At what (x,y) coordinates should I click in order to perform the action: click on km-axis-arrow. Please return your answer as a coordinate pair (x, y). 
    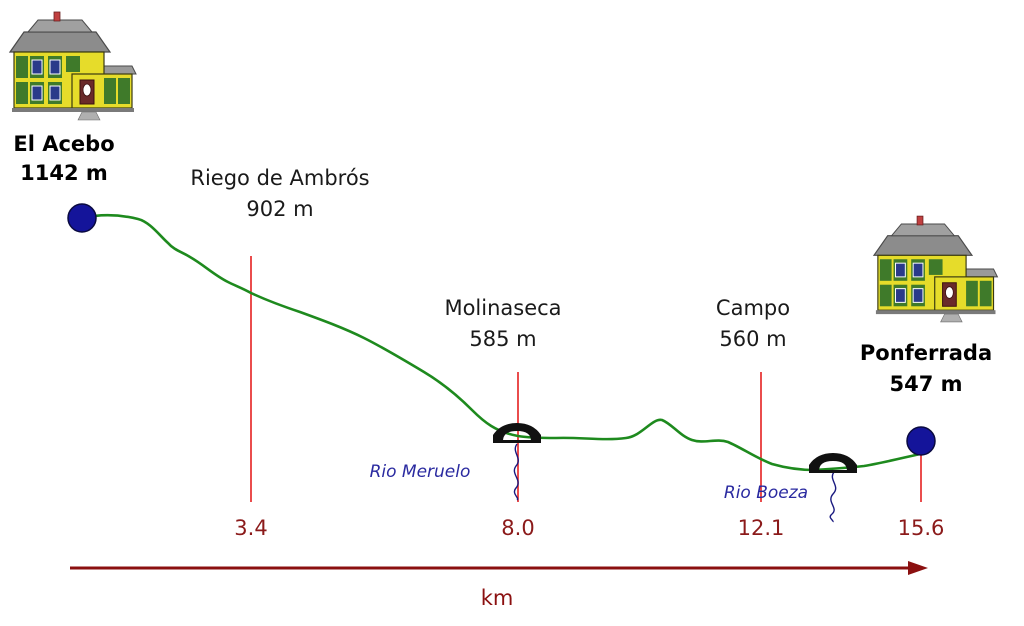
    Looking at the image, I should click on (499, 568).